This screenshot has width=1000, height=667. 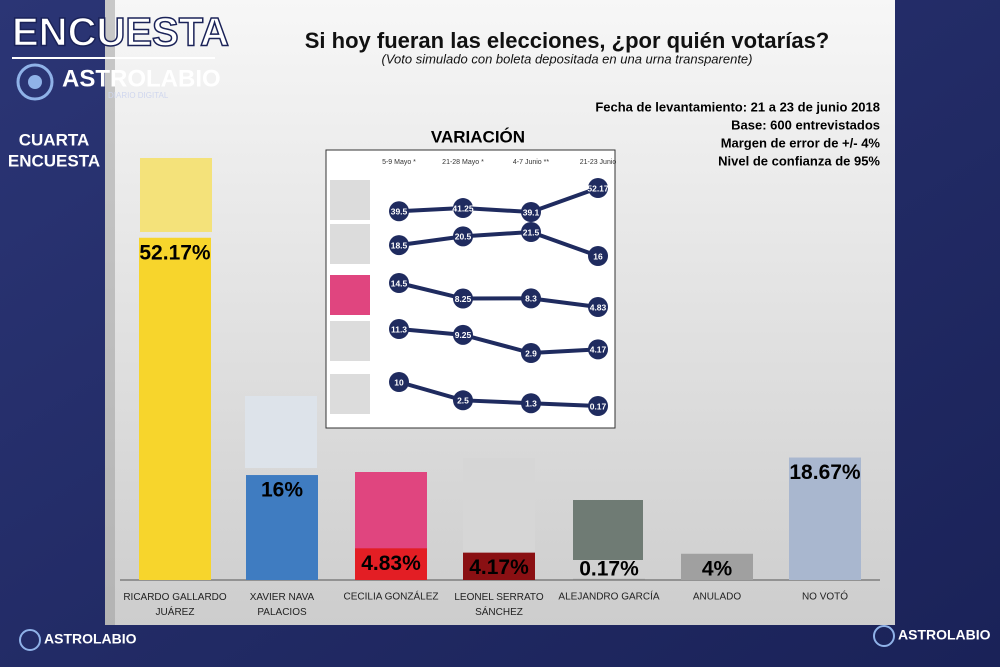 What do you see at coordinates (390, 596) in the screenshot?
I see `x-tick-label: CECILIA GONZÁLEZ` at bounding box center [390, 596].